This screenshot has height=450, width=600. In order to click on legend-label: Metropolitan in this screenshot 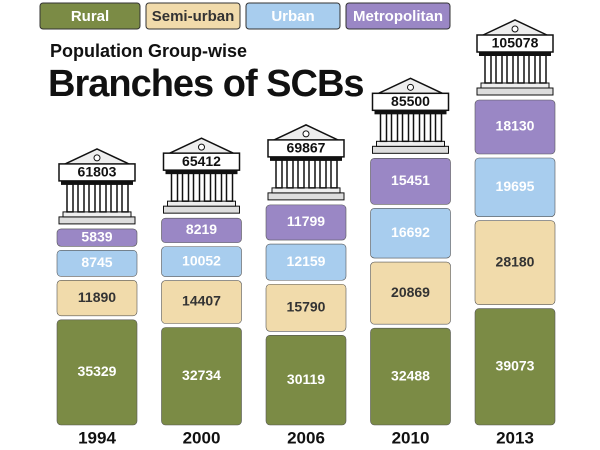, I will do `click(398, 16)`.